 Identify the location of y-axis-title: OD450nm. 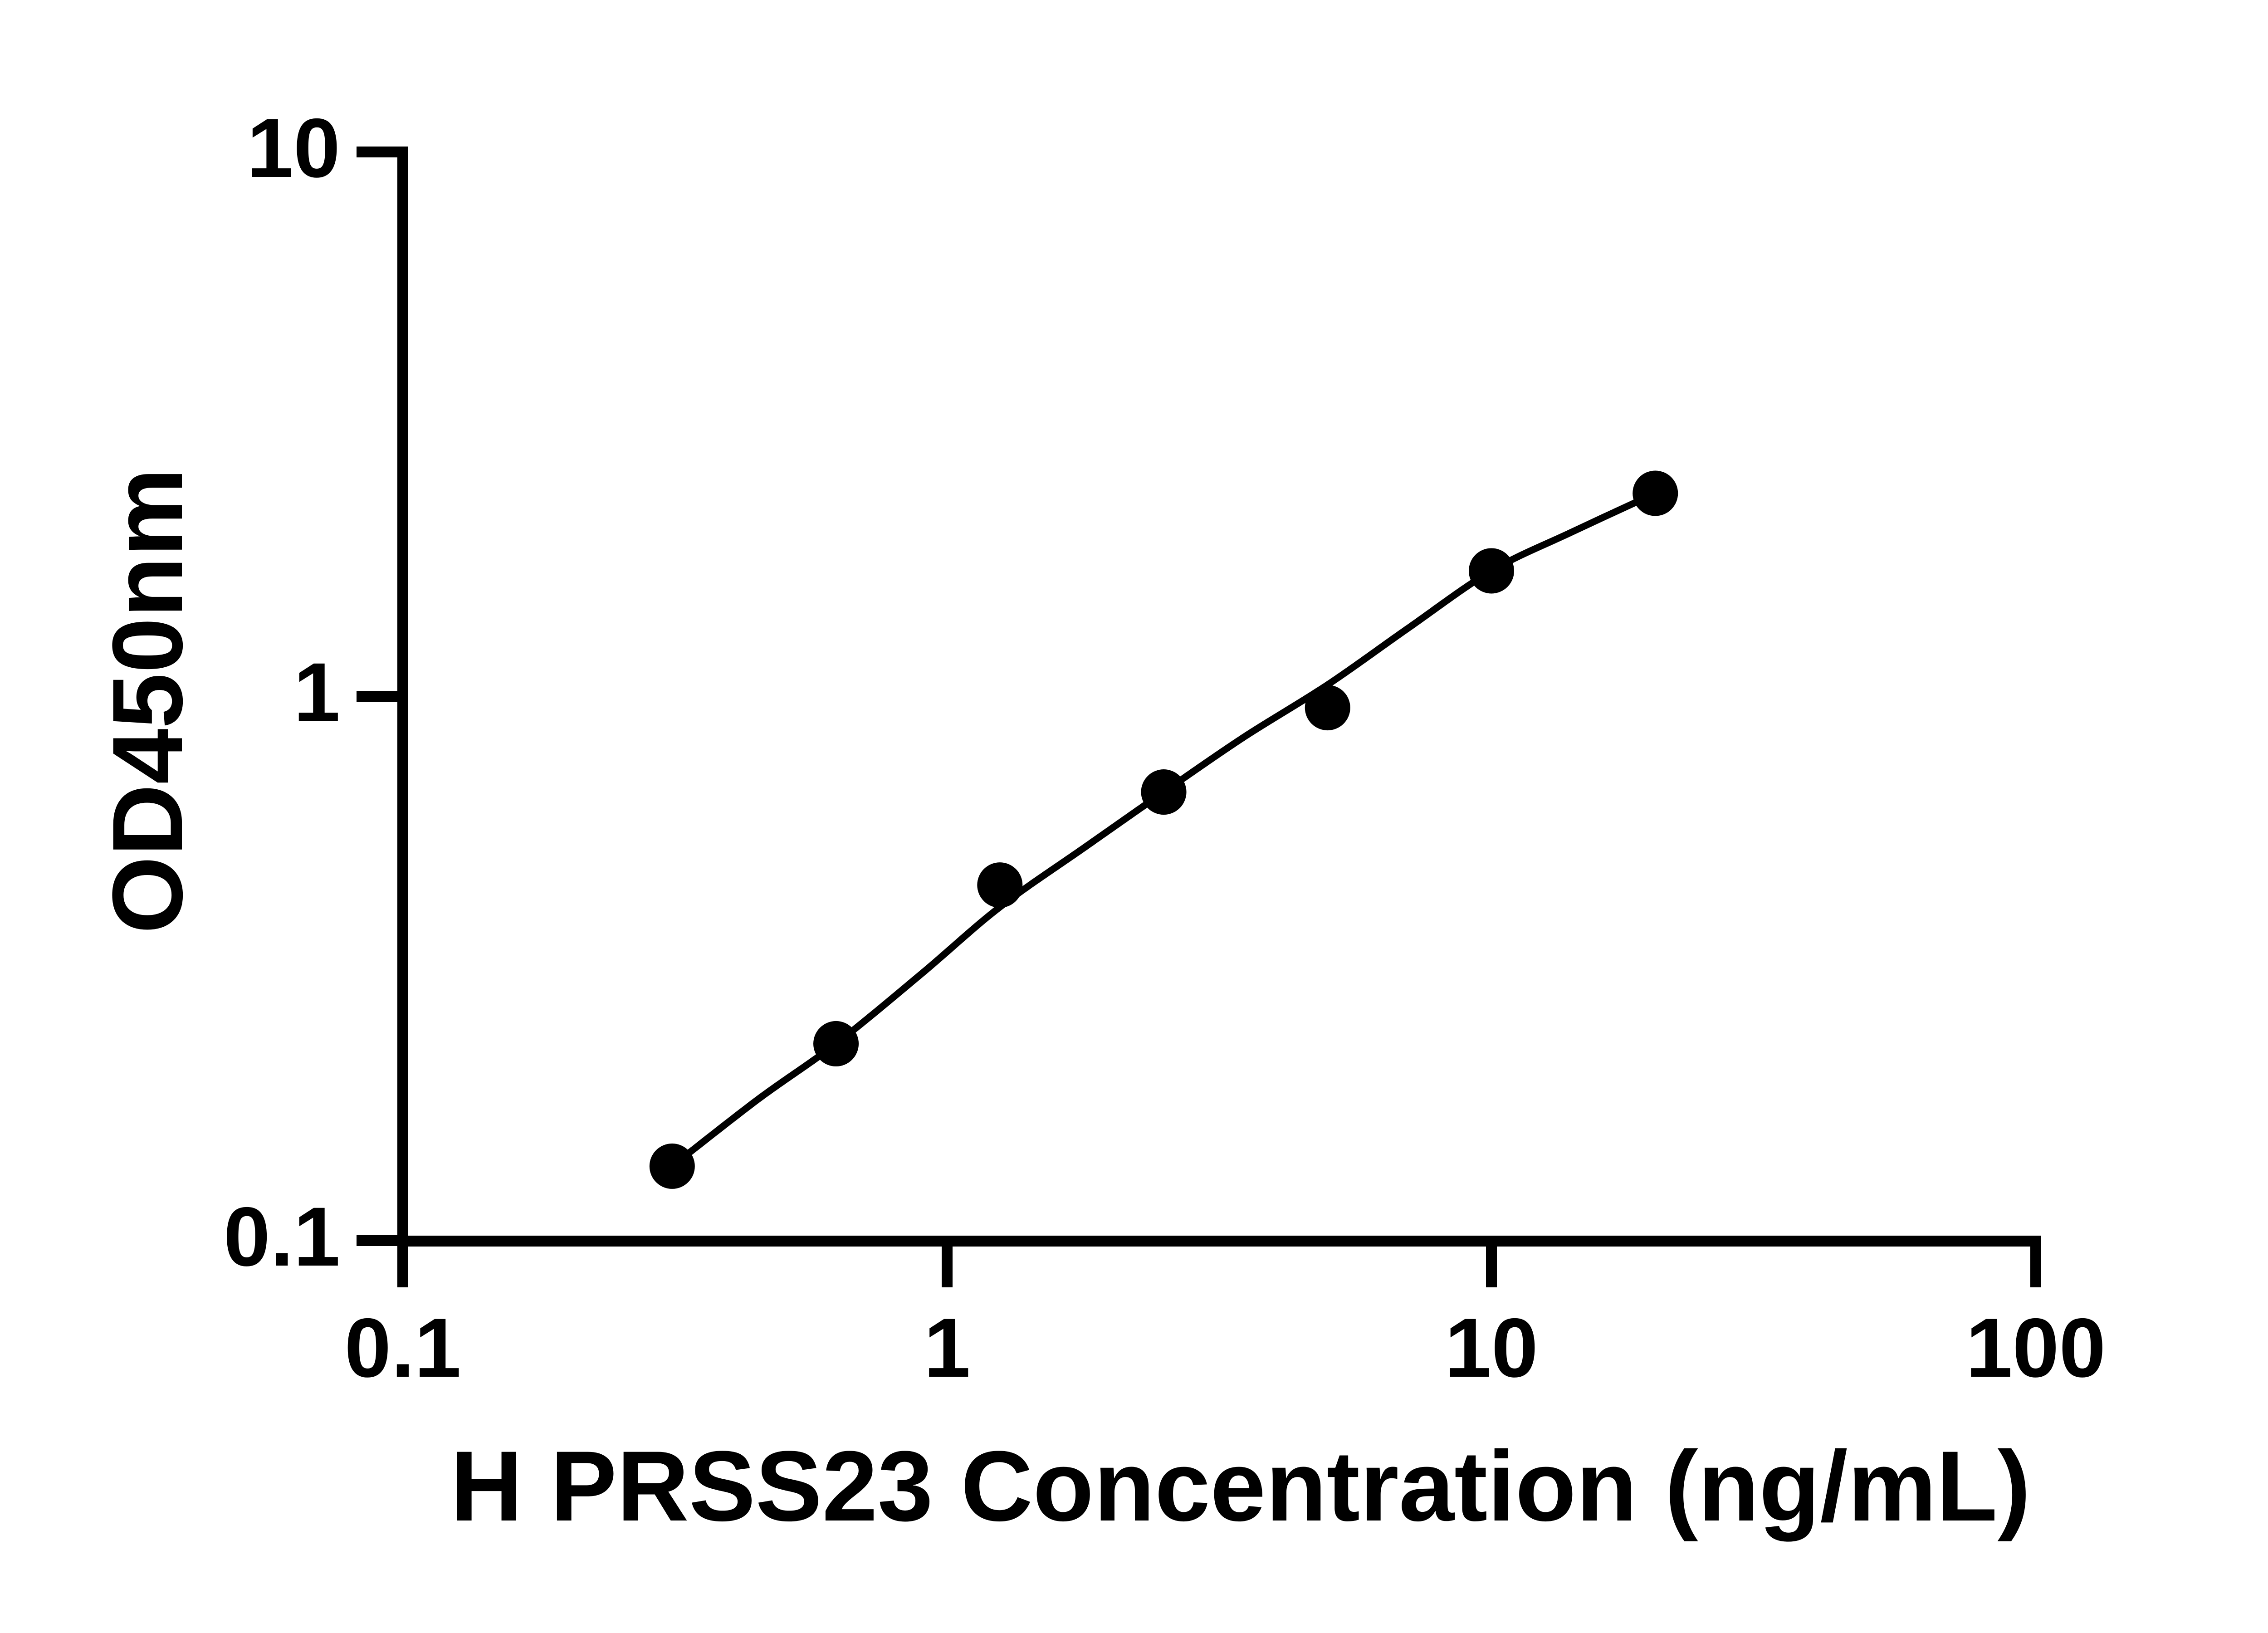
(147, 701).